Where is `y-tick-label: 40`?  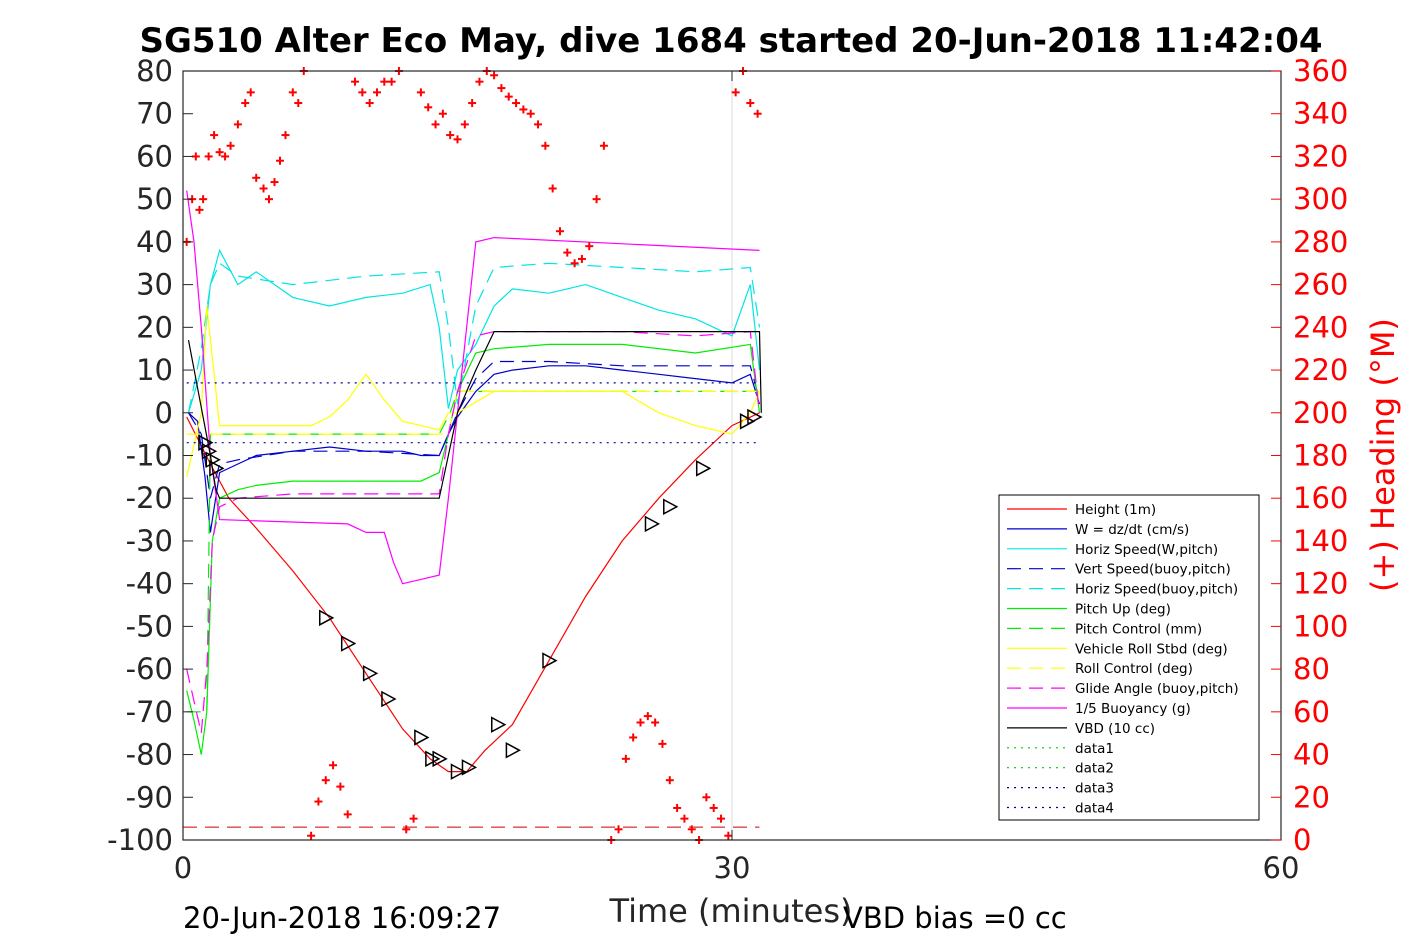 y-tick-label: 40 is located at coordinates (154, 242).